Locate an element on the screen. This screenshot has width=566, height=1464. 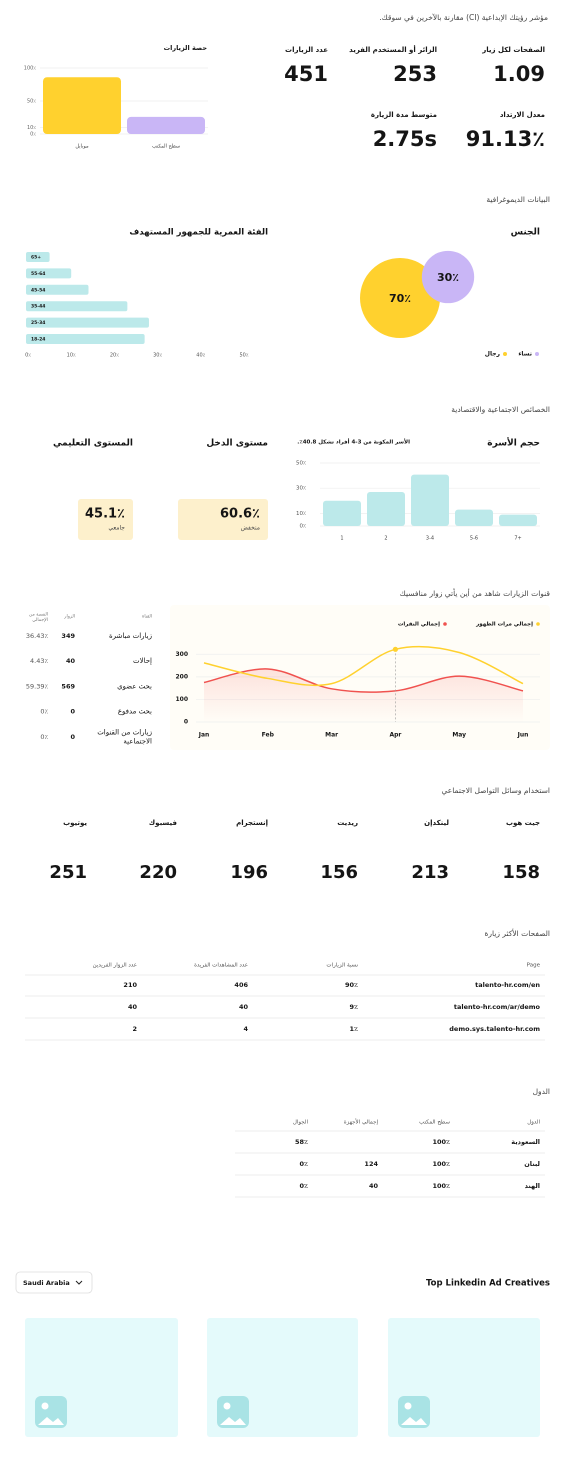
stat-value: 45.1٪ is located at coordinates (105, 514).